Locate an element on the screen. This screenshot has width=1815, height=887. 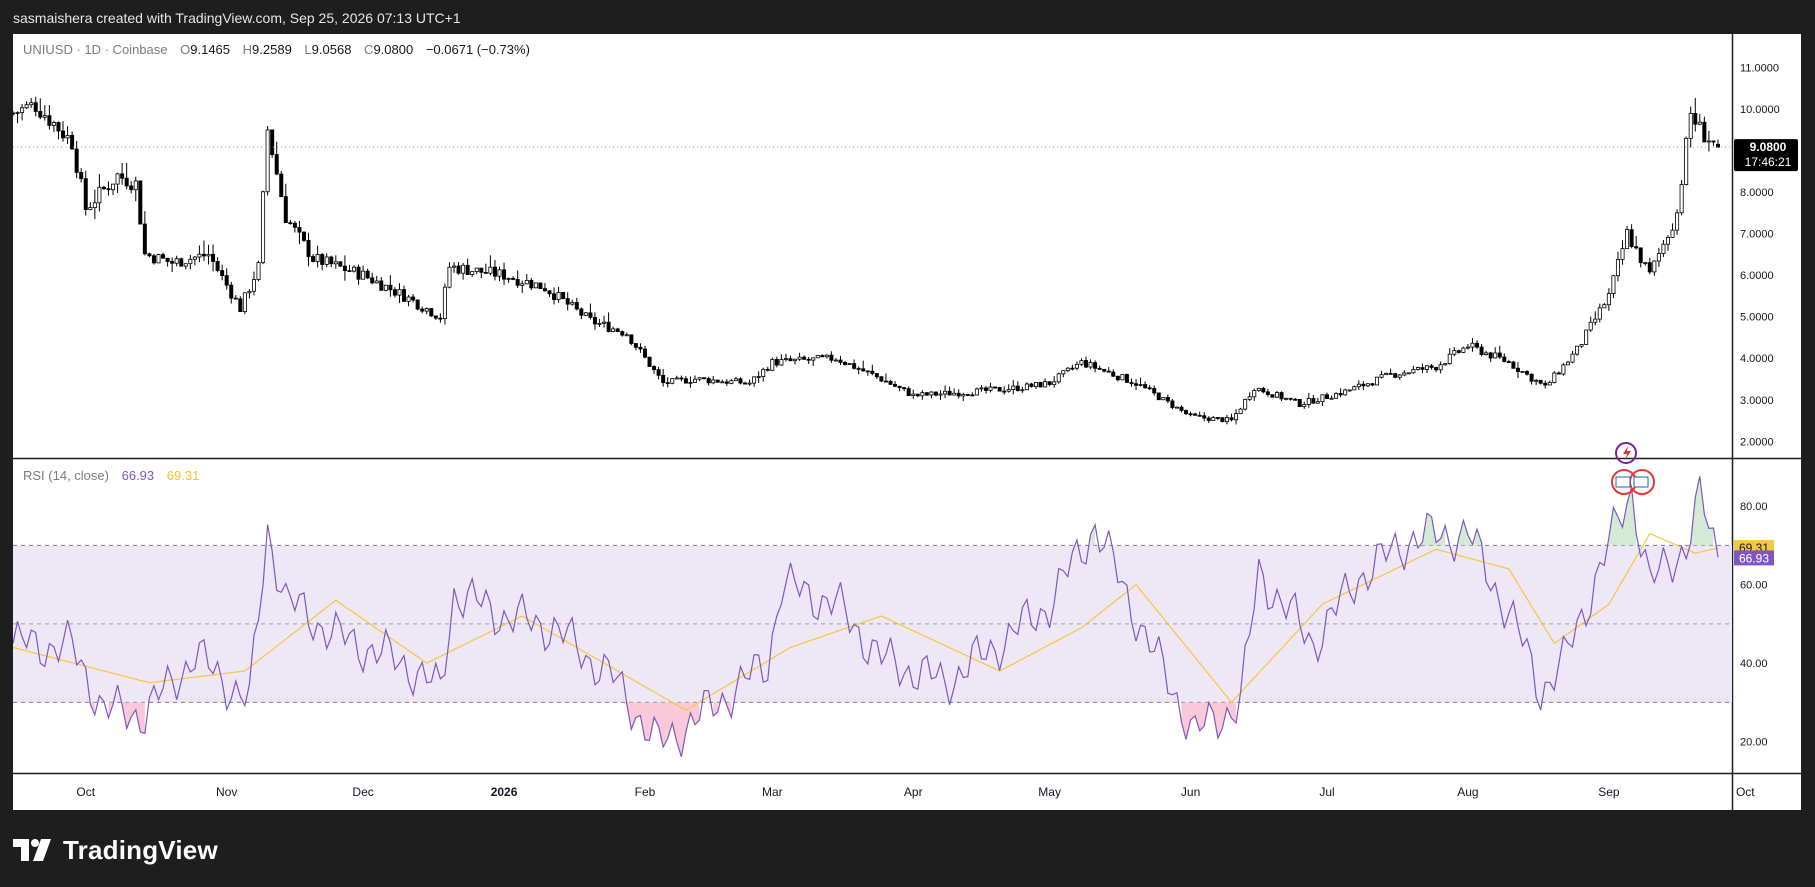
time-tick-label: May is located at coordinates (1049, 792).